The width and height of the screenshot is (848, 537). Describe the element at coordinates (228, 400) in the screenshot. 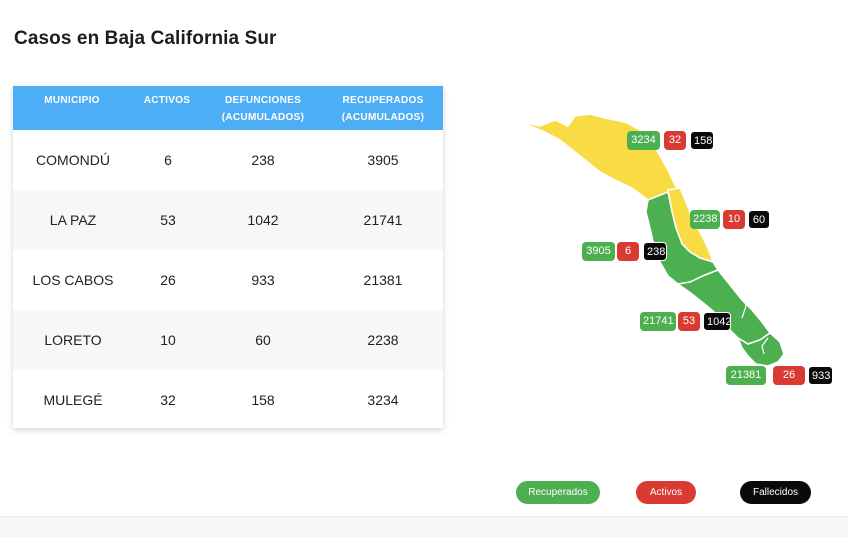

I see `table-row: MULEGÉ 32 158 3234` at that location.